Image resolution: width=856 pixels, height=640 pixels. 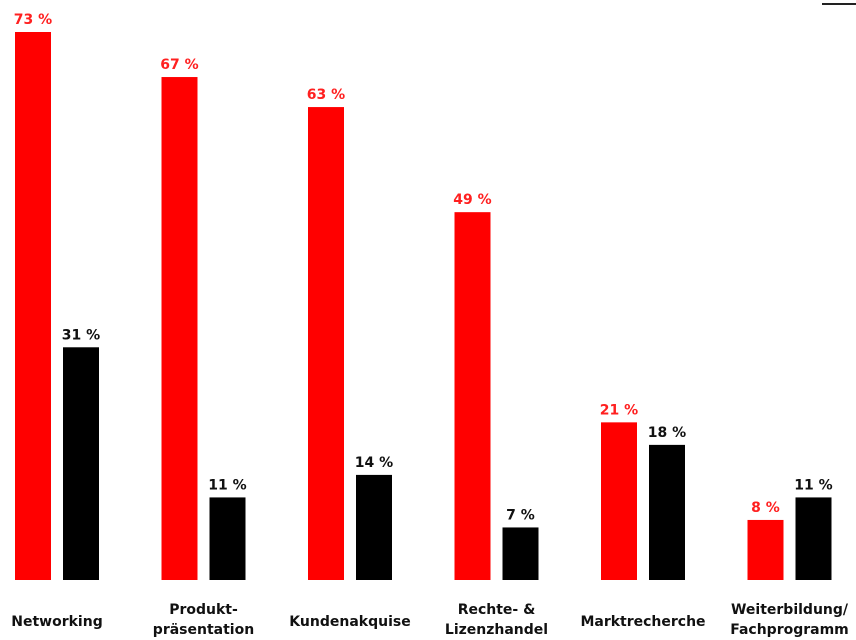 I want to click on category-label-line: Weiterbildung/, so click(x=790, y=610).